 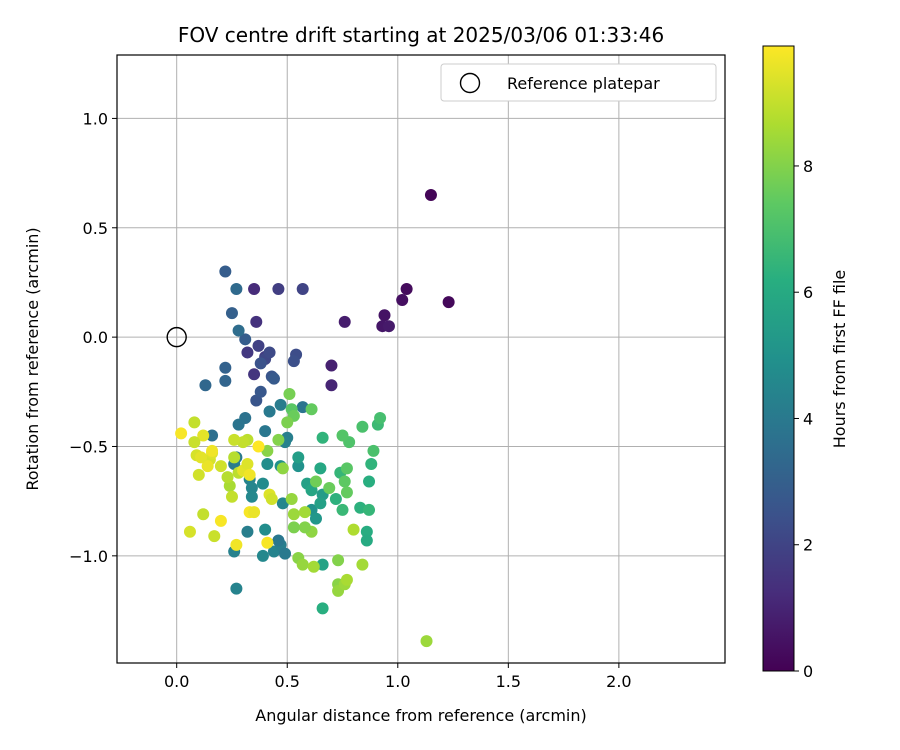 I want to click on y-tick-label: −1.0, so click(x=88, y=556).